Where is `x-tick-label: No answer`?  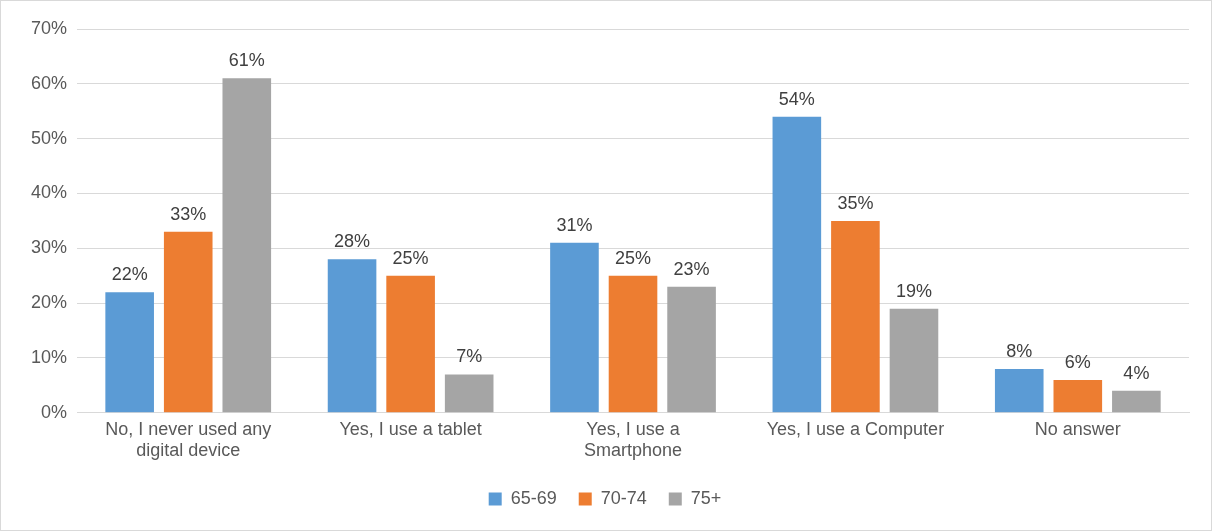 x-tick-label: No answer is located at coordinates (1077, 428).